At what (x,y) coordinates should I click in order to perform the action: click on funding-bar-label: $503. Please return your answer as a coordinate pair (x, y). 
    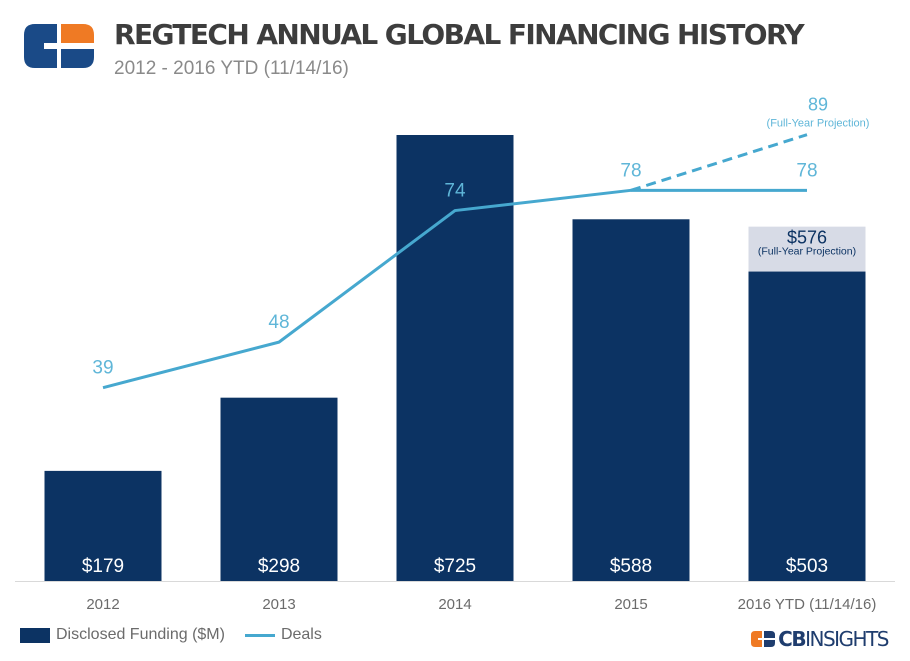
    Looking at the image, I should click on (807, 566).